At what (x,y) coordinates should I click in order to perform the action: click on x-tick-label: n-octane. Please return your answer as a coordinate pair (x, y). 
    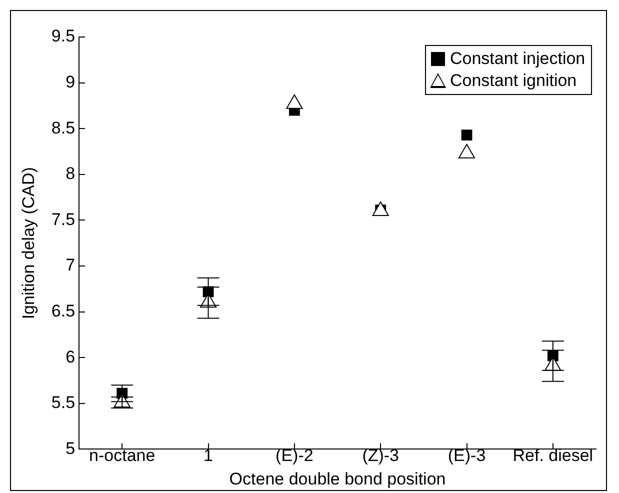
    Looking at the image, I should click on (122, 456).